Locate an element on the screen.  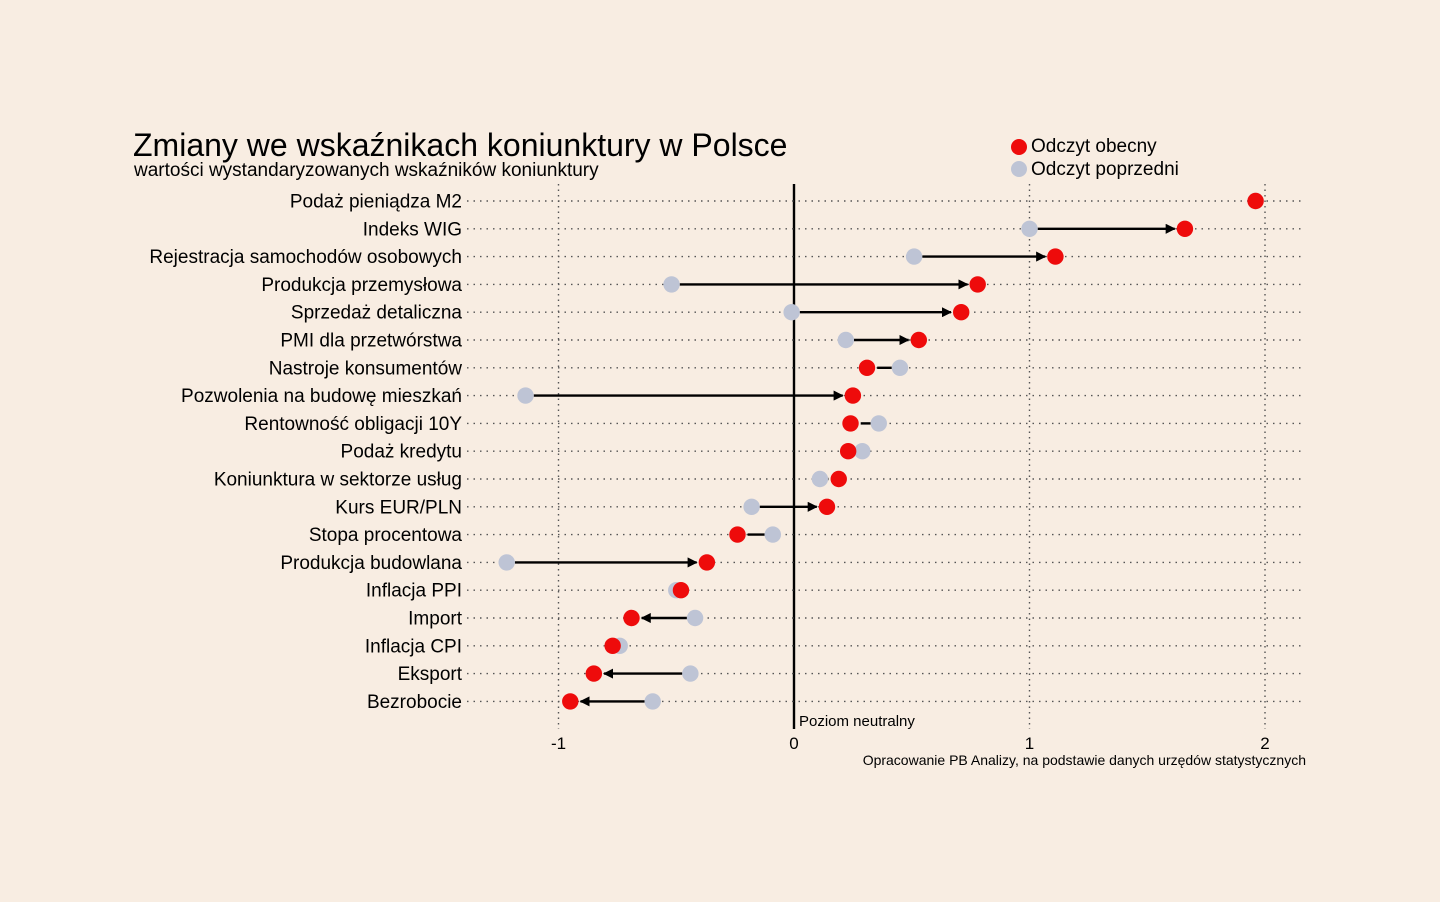
category-label: Koniunktura w sektorze usług is located at coordinates (338, 480).